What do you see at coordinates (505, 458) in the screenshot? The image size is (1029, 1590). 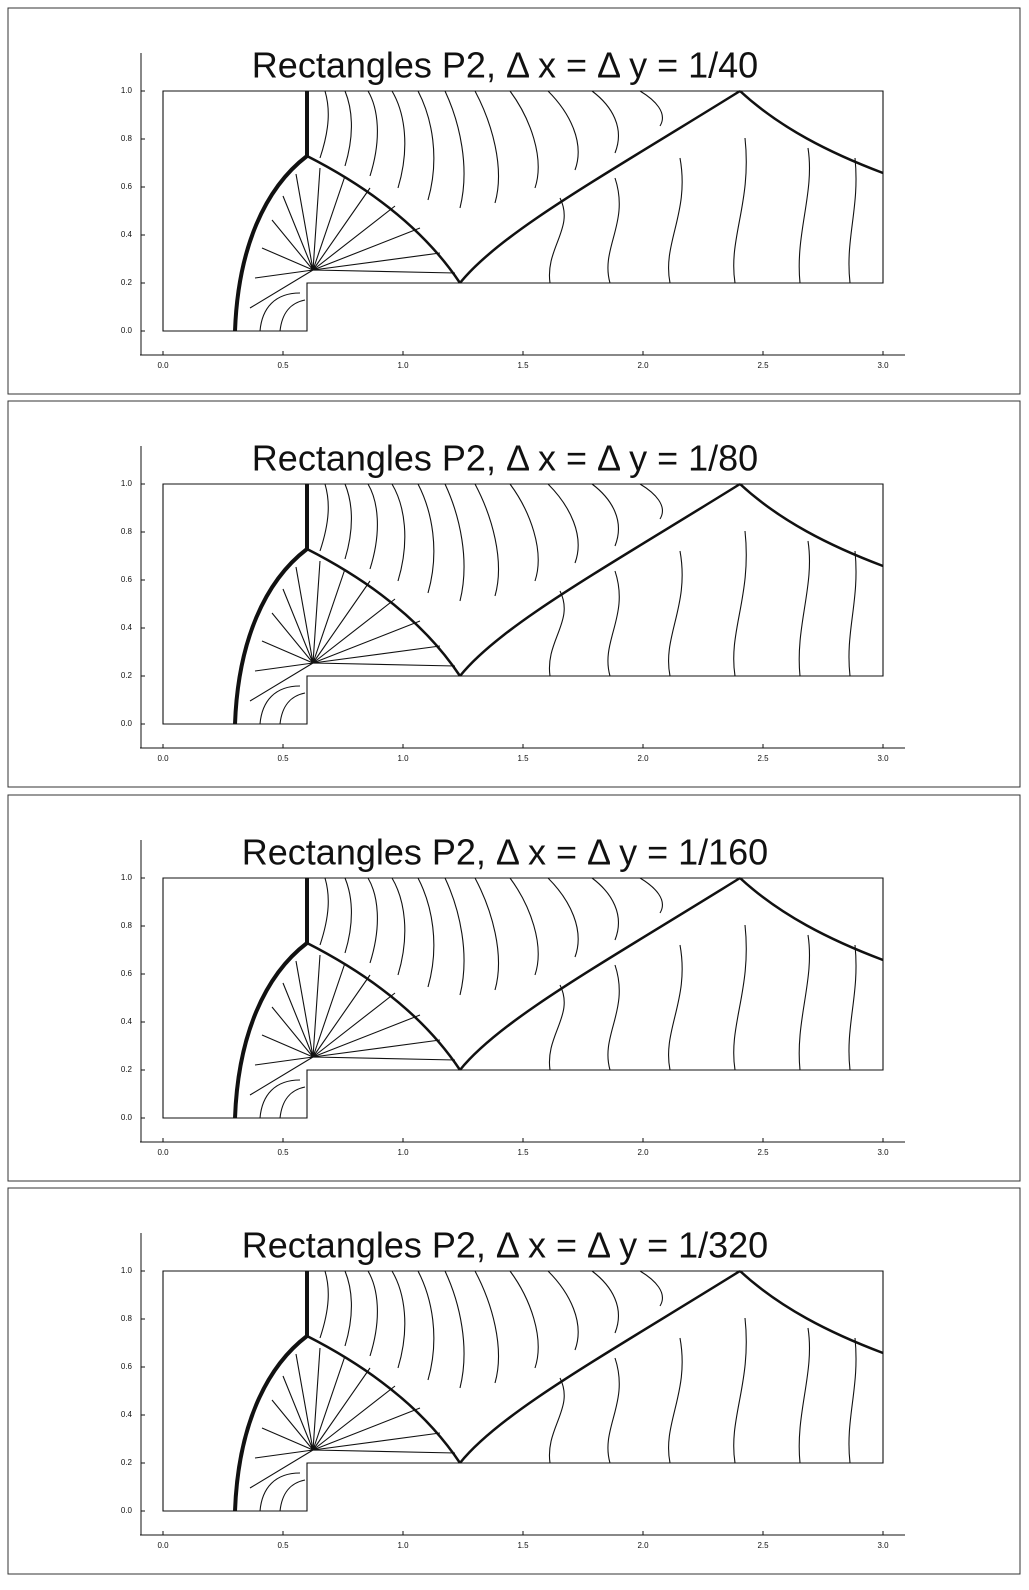 I see `chart-title: Rectangles P2, Δ x = Δ y = 1/80` at bounding box center [505, 458].